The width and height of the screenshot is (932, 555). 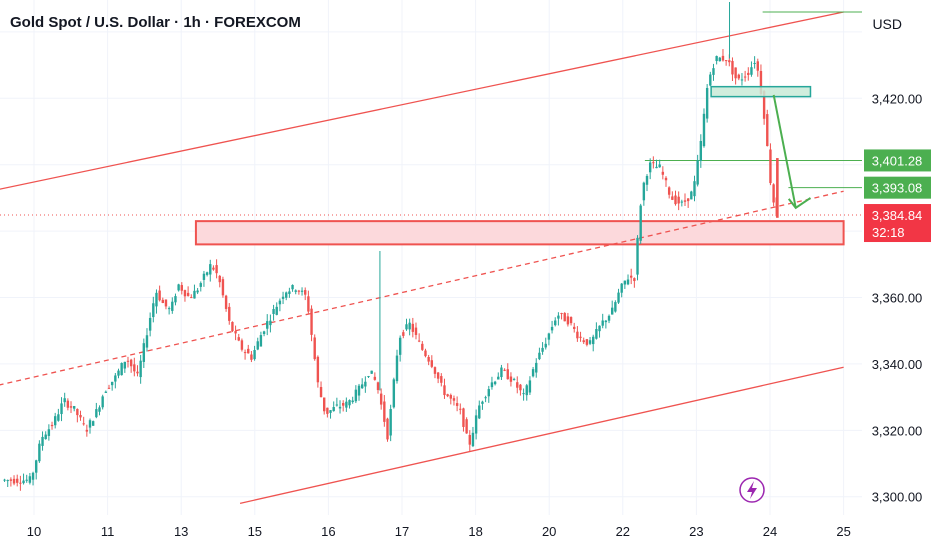 I want to click on x-tick-label: 22, so click(x=623, y=531).